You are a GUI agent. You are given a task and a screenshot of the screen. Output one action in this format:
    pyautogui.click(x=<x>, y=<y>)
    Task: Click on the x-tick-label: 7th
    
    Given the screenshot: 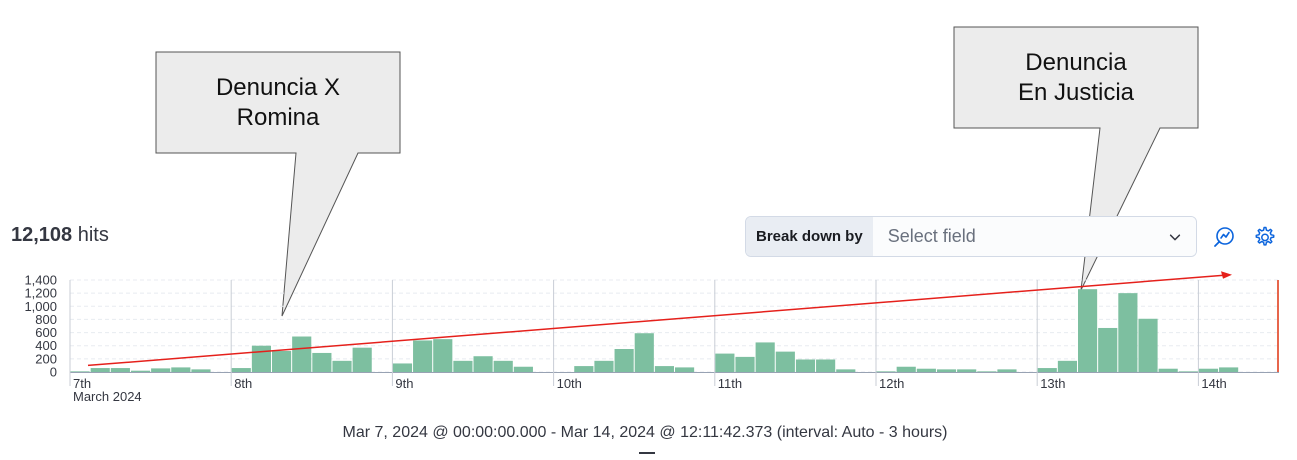 What is the action you would take?
    pyautogui.click(x=82, y=383)
    